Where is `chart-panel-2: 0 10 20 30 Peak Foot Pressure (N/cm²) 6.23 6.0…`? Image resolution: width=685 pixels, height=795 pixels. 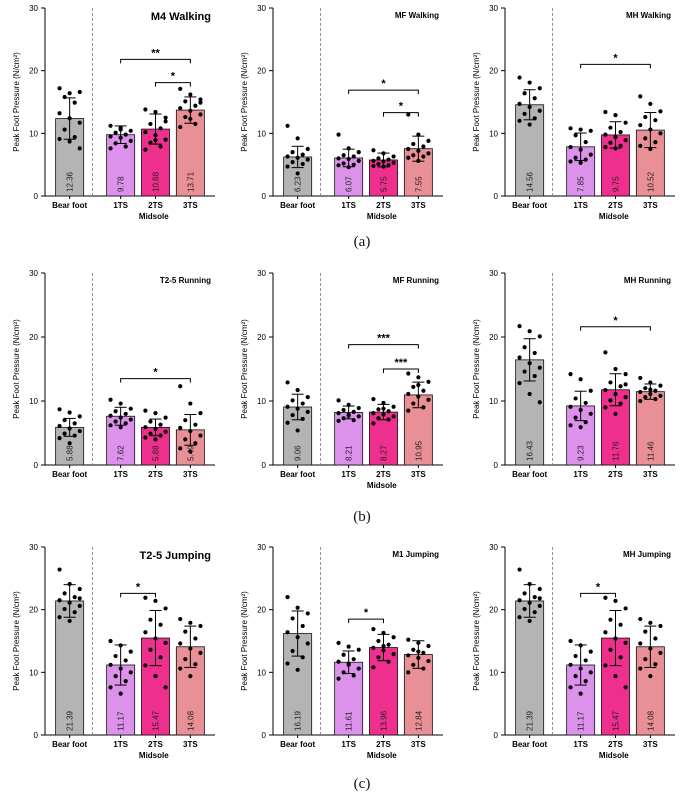
chart-panel-2: 0 10 20 30 Peak Foot Pressure (N/cm²) 6.23 6.0… is located at coordinates (341, 112).